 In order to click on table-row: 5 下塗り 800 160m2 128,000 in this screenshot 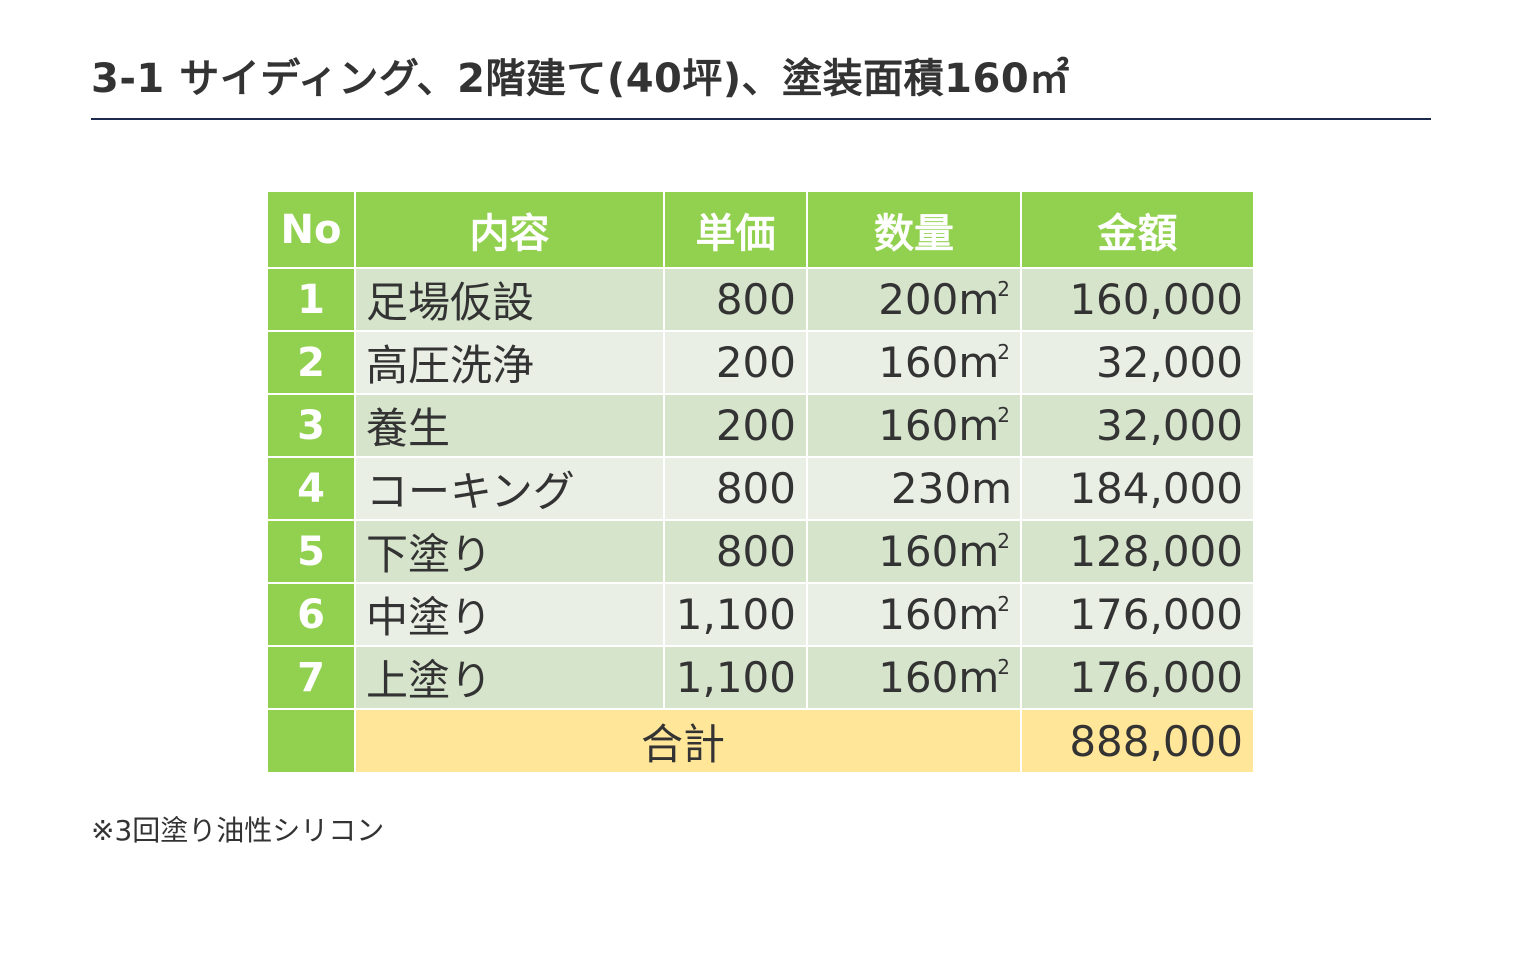, I will do `click(761, 552)`.